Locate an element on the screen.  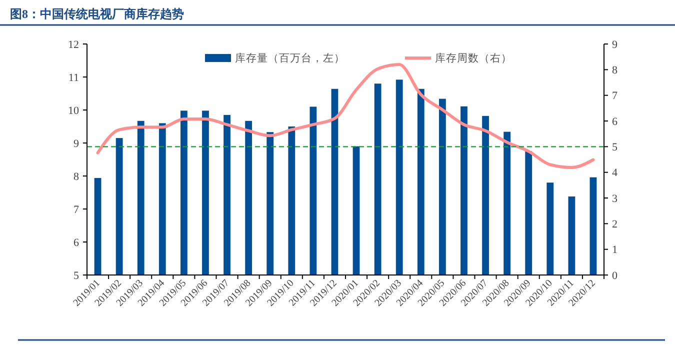
y-tick-label: 6 is located at coordinates (77, 242).